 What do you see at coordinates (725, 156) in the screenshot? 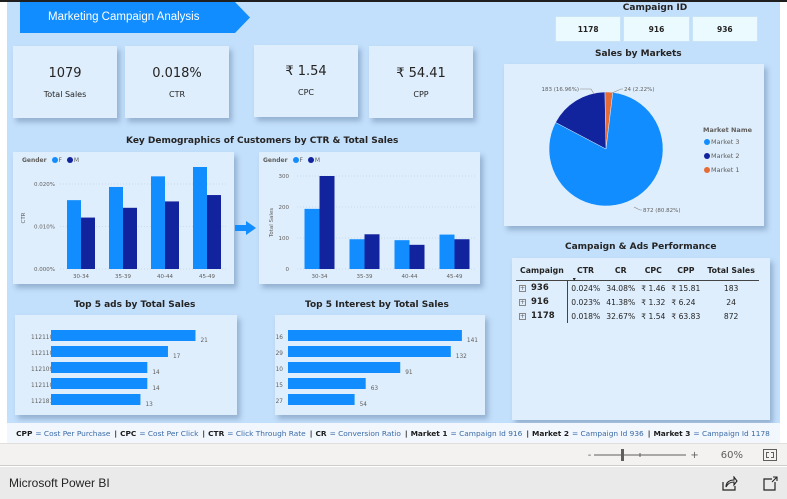
I see `pie-legend-label: Market 2` at bounding box center [725, 156].